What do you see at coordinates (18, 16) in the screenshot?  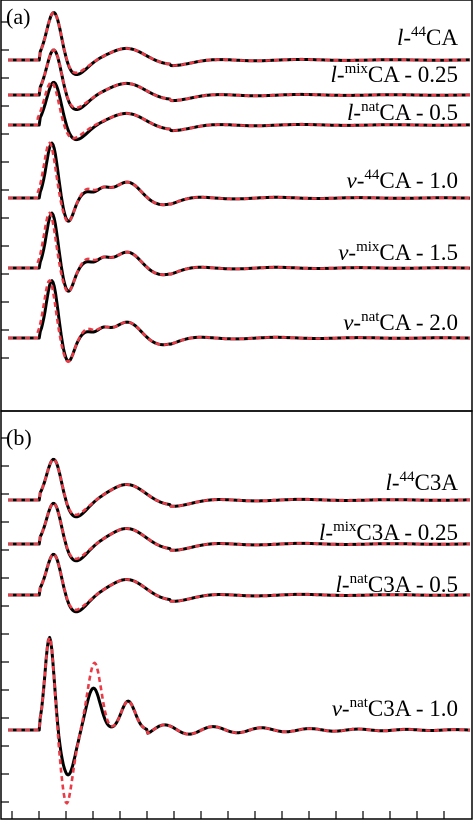 I see `panel-a-letter: (a)` at bounding box center [18, 16].